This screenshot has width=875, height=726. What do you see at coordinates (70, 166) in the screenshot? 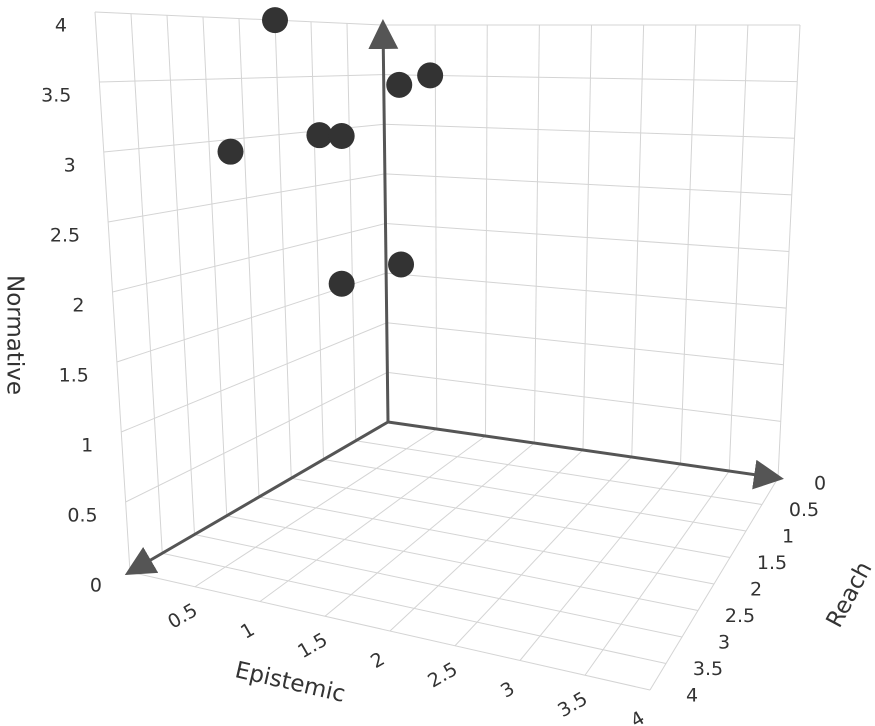
I see `z-tick-label: 3` at bounding box center [70, 166].